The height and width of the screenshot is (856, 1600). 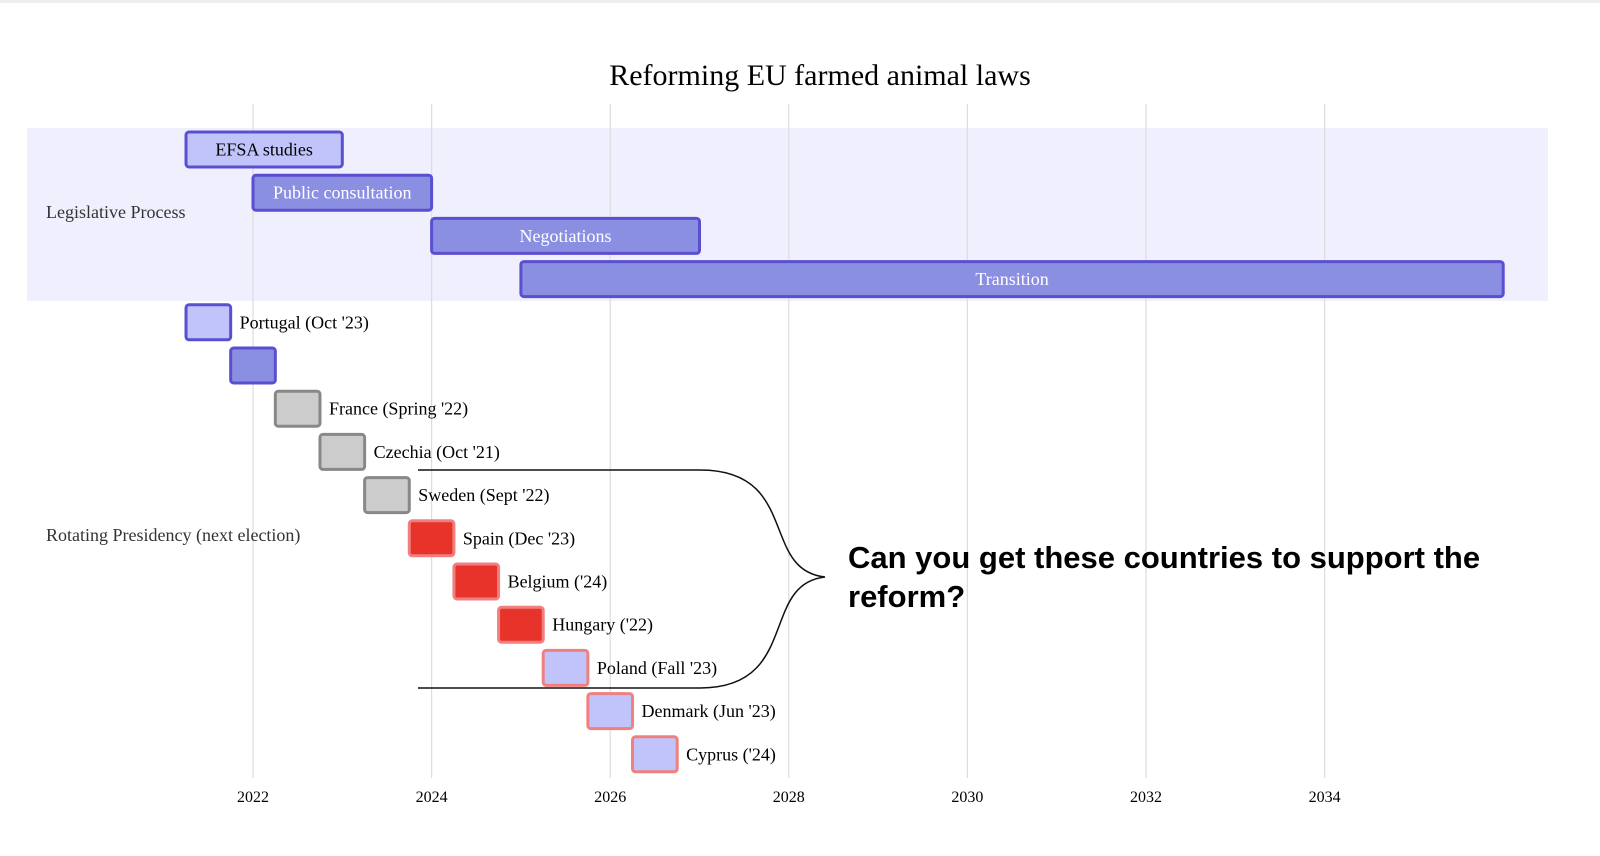 I want to click on x-tick-label: 2026, so click(x=610, y=797).